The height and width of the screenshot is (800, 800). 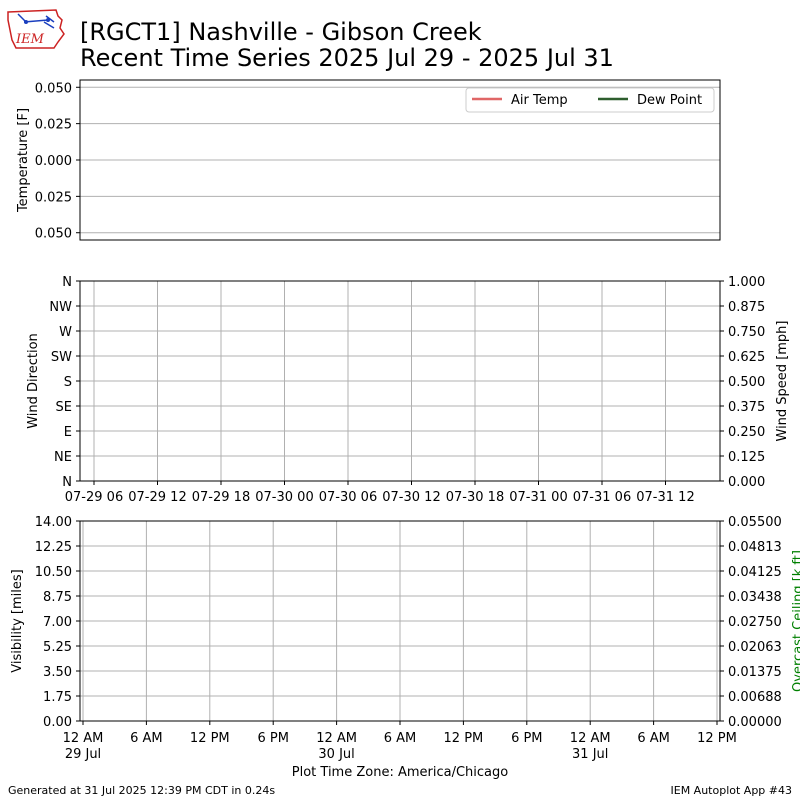 What do you see at coordinates (57, 597) in the screenshot?
I see `vis-ytick-label: 8.75` at bounding box center [57, 597].